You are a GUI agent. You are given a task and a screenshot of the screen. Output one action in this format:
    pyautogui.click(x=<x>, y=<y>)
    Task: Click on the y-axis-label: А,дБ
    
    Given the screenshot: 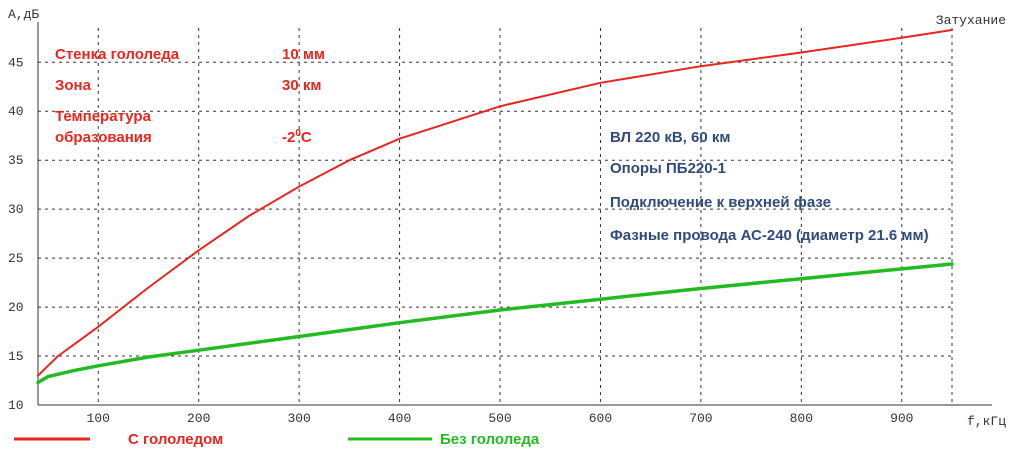 What is the action you would take?
    pyautogui.click(x=23, y=14)
    